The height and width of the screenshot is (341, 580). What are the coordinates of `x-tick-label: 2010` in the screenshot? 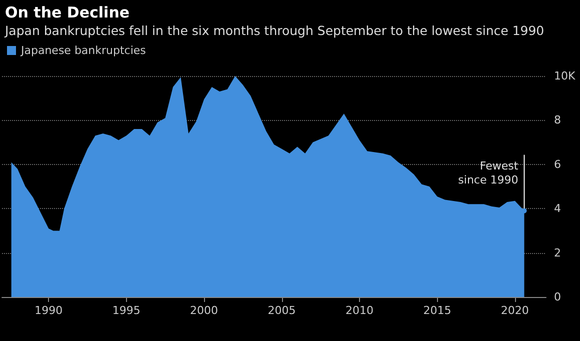 It's located at (359, 310).